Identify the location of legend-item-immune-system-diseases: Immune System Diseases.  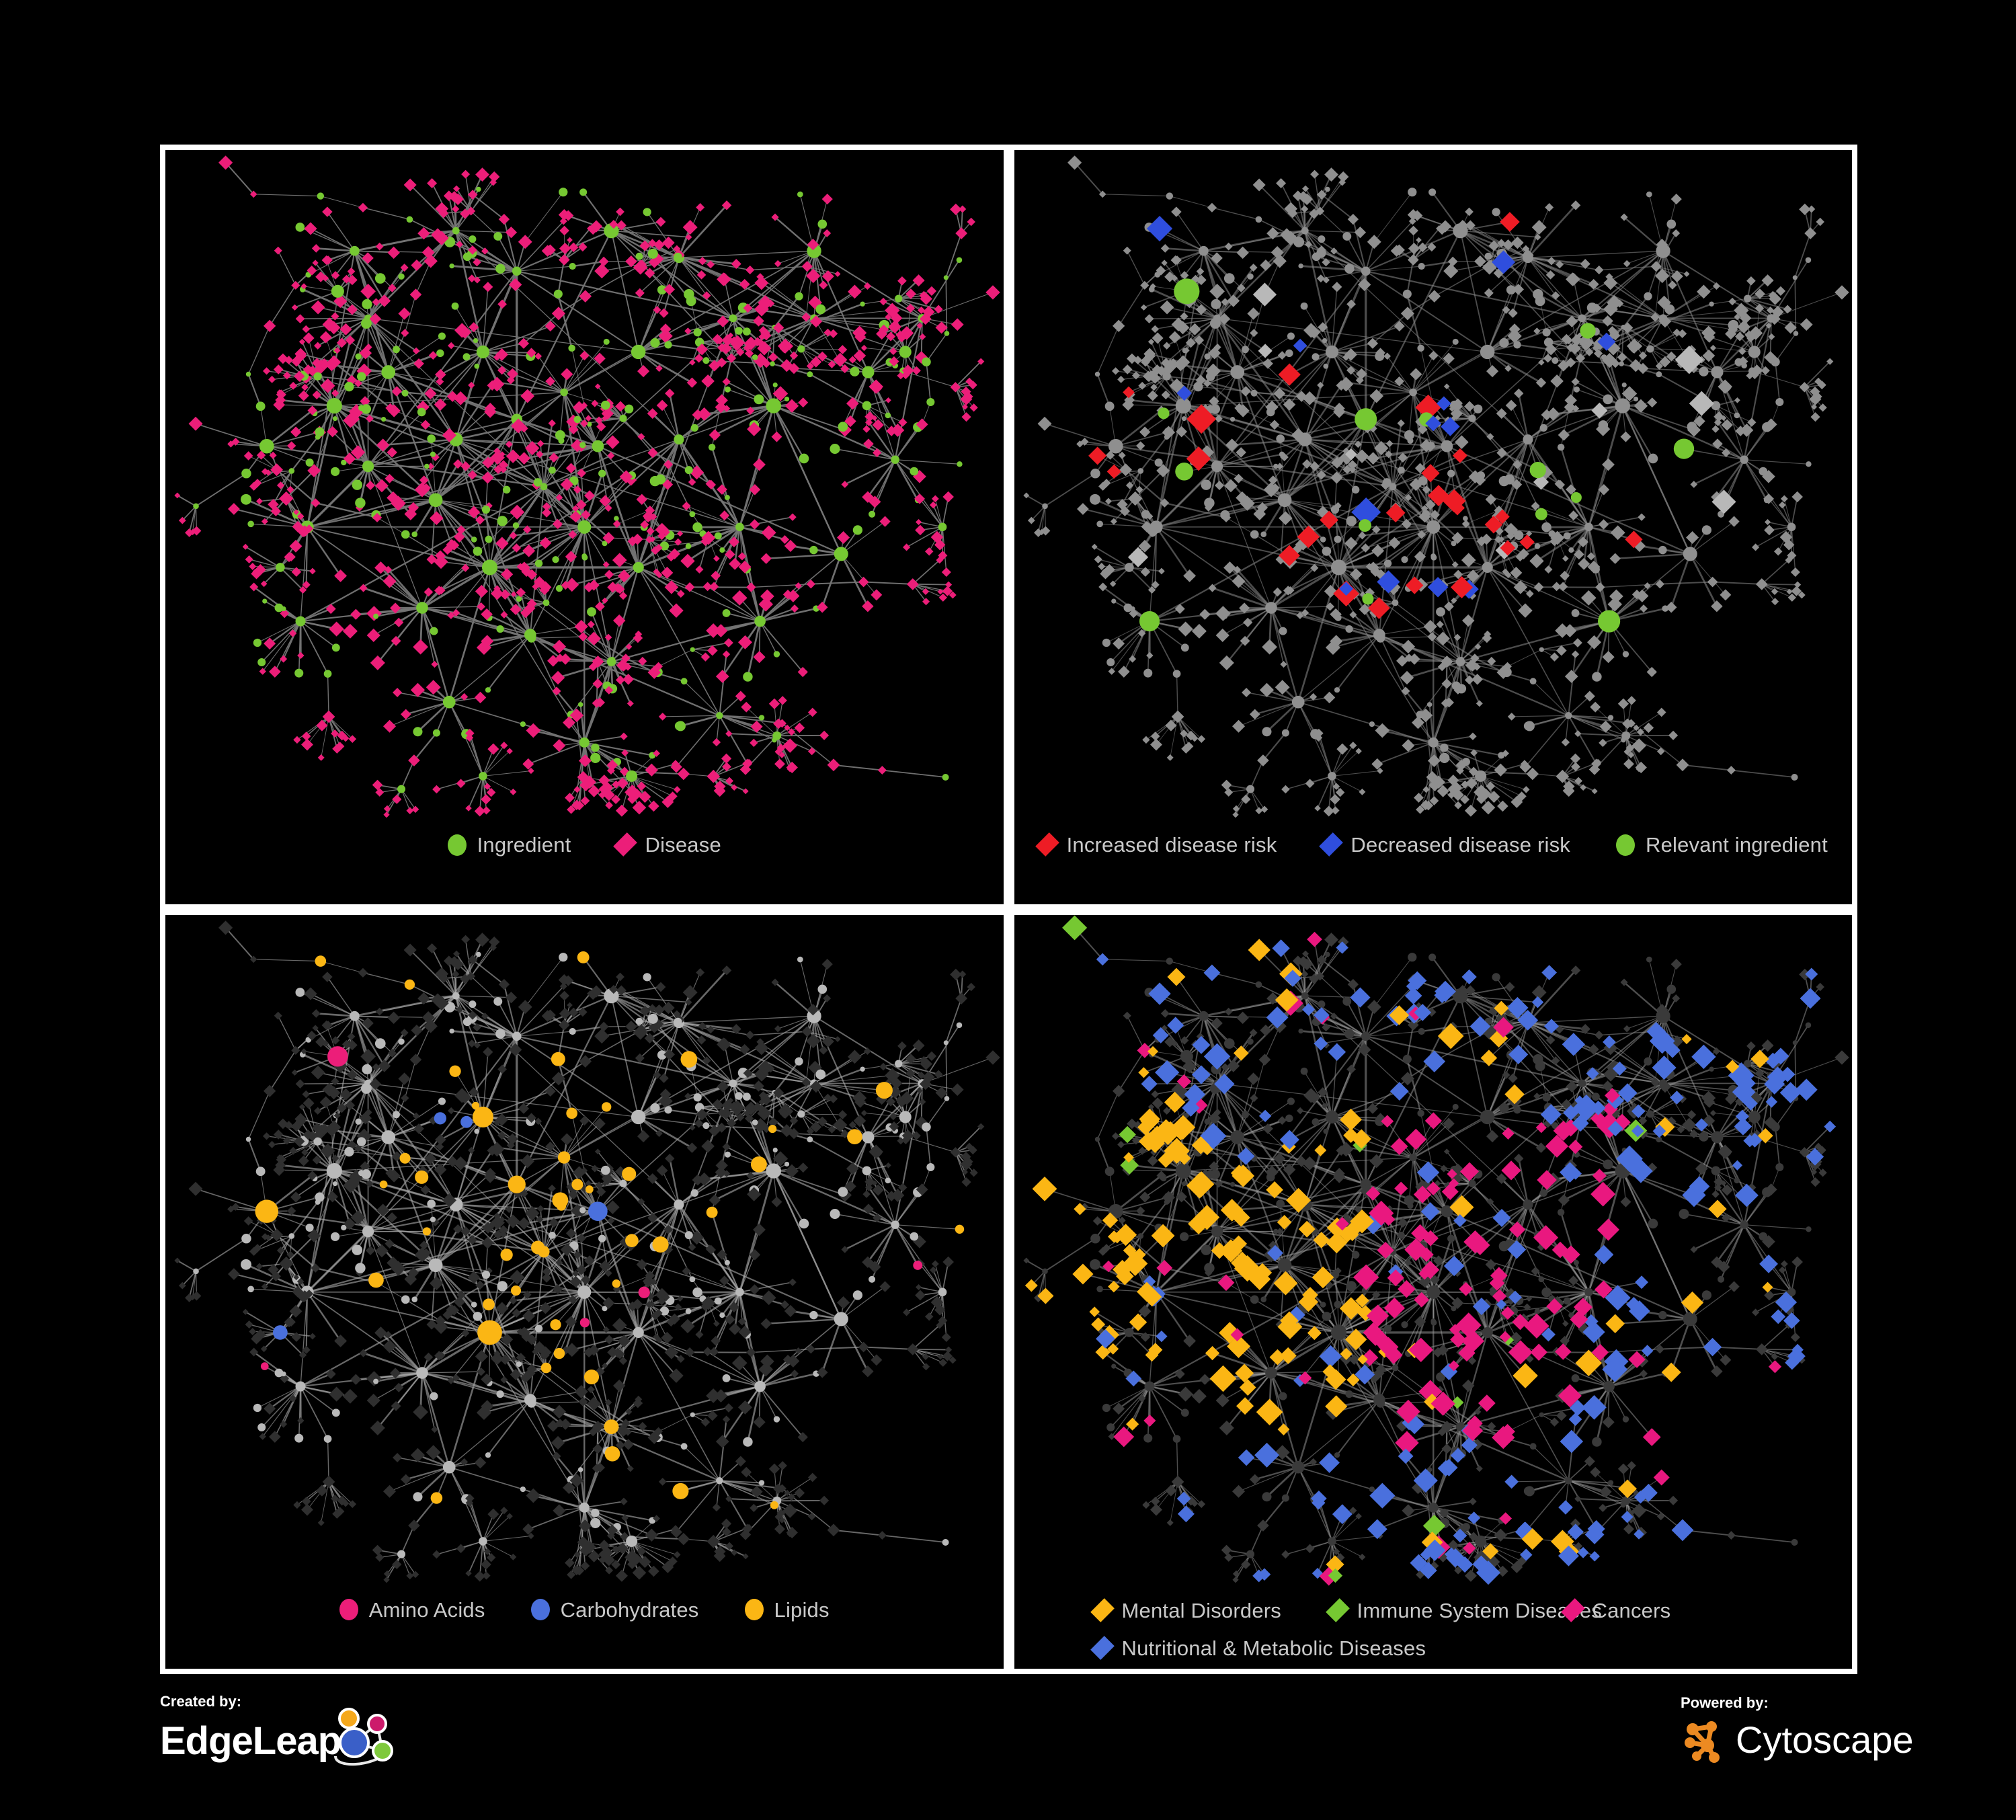
(1463, 1610).